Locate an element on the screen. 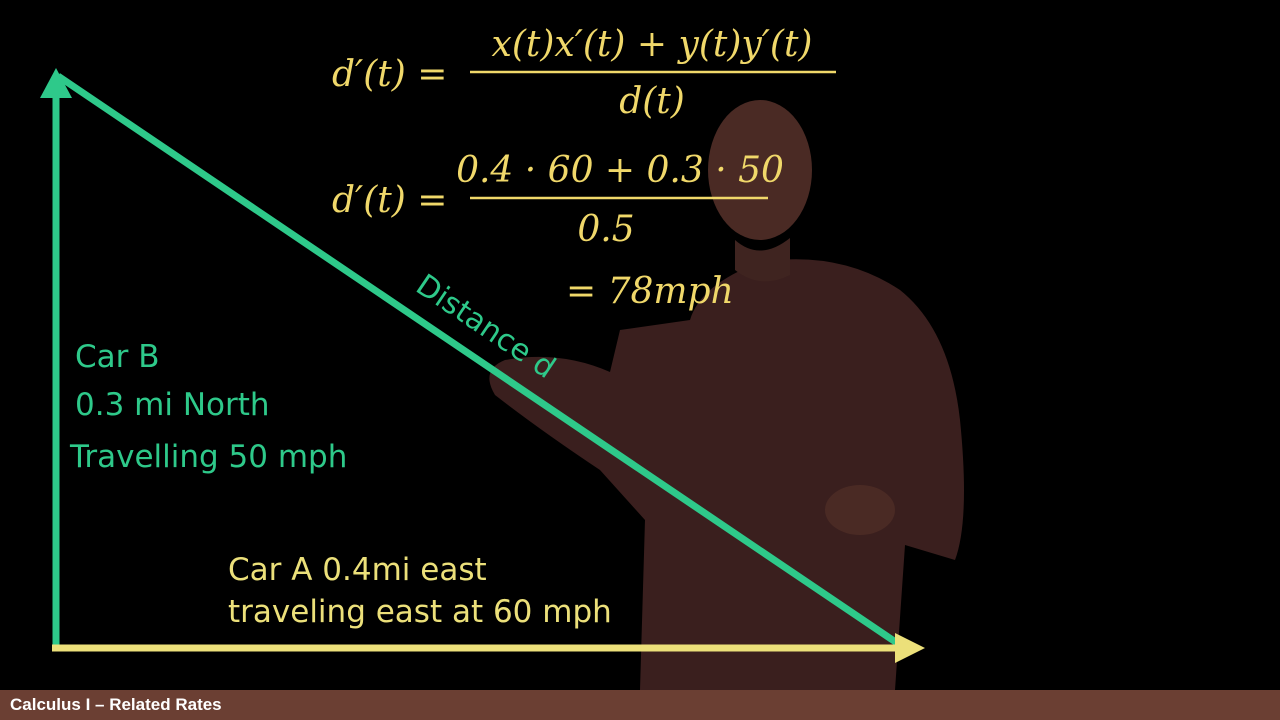  eq1-lhs: d′(t) = is located at coordinates (389, 74).